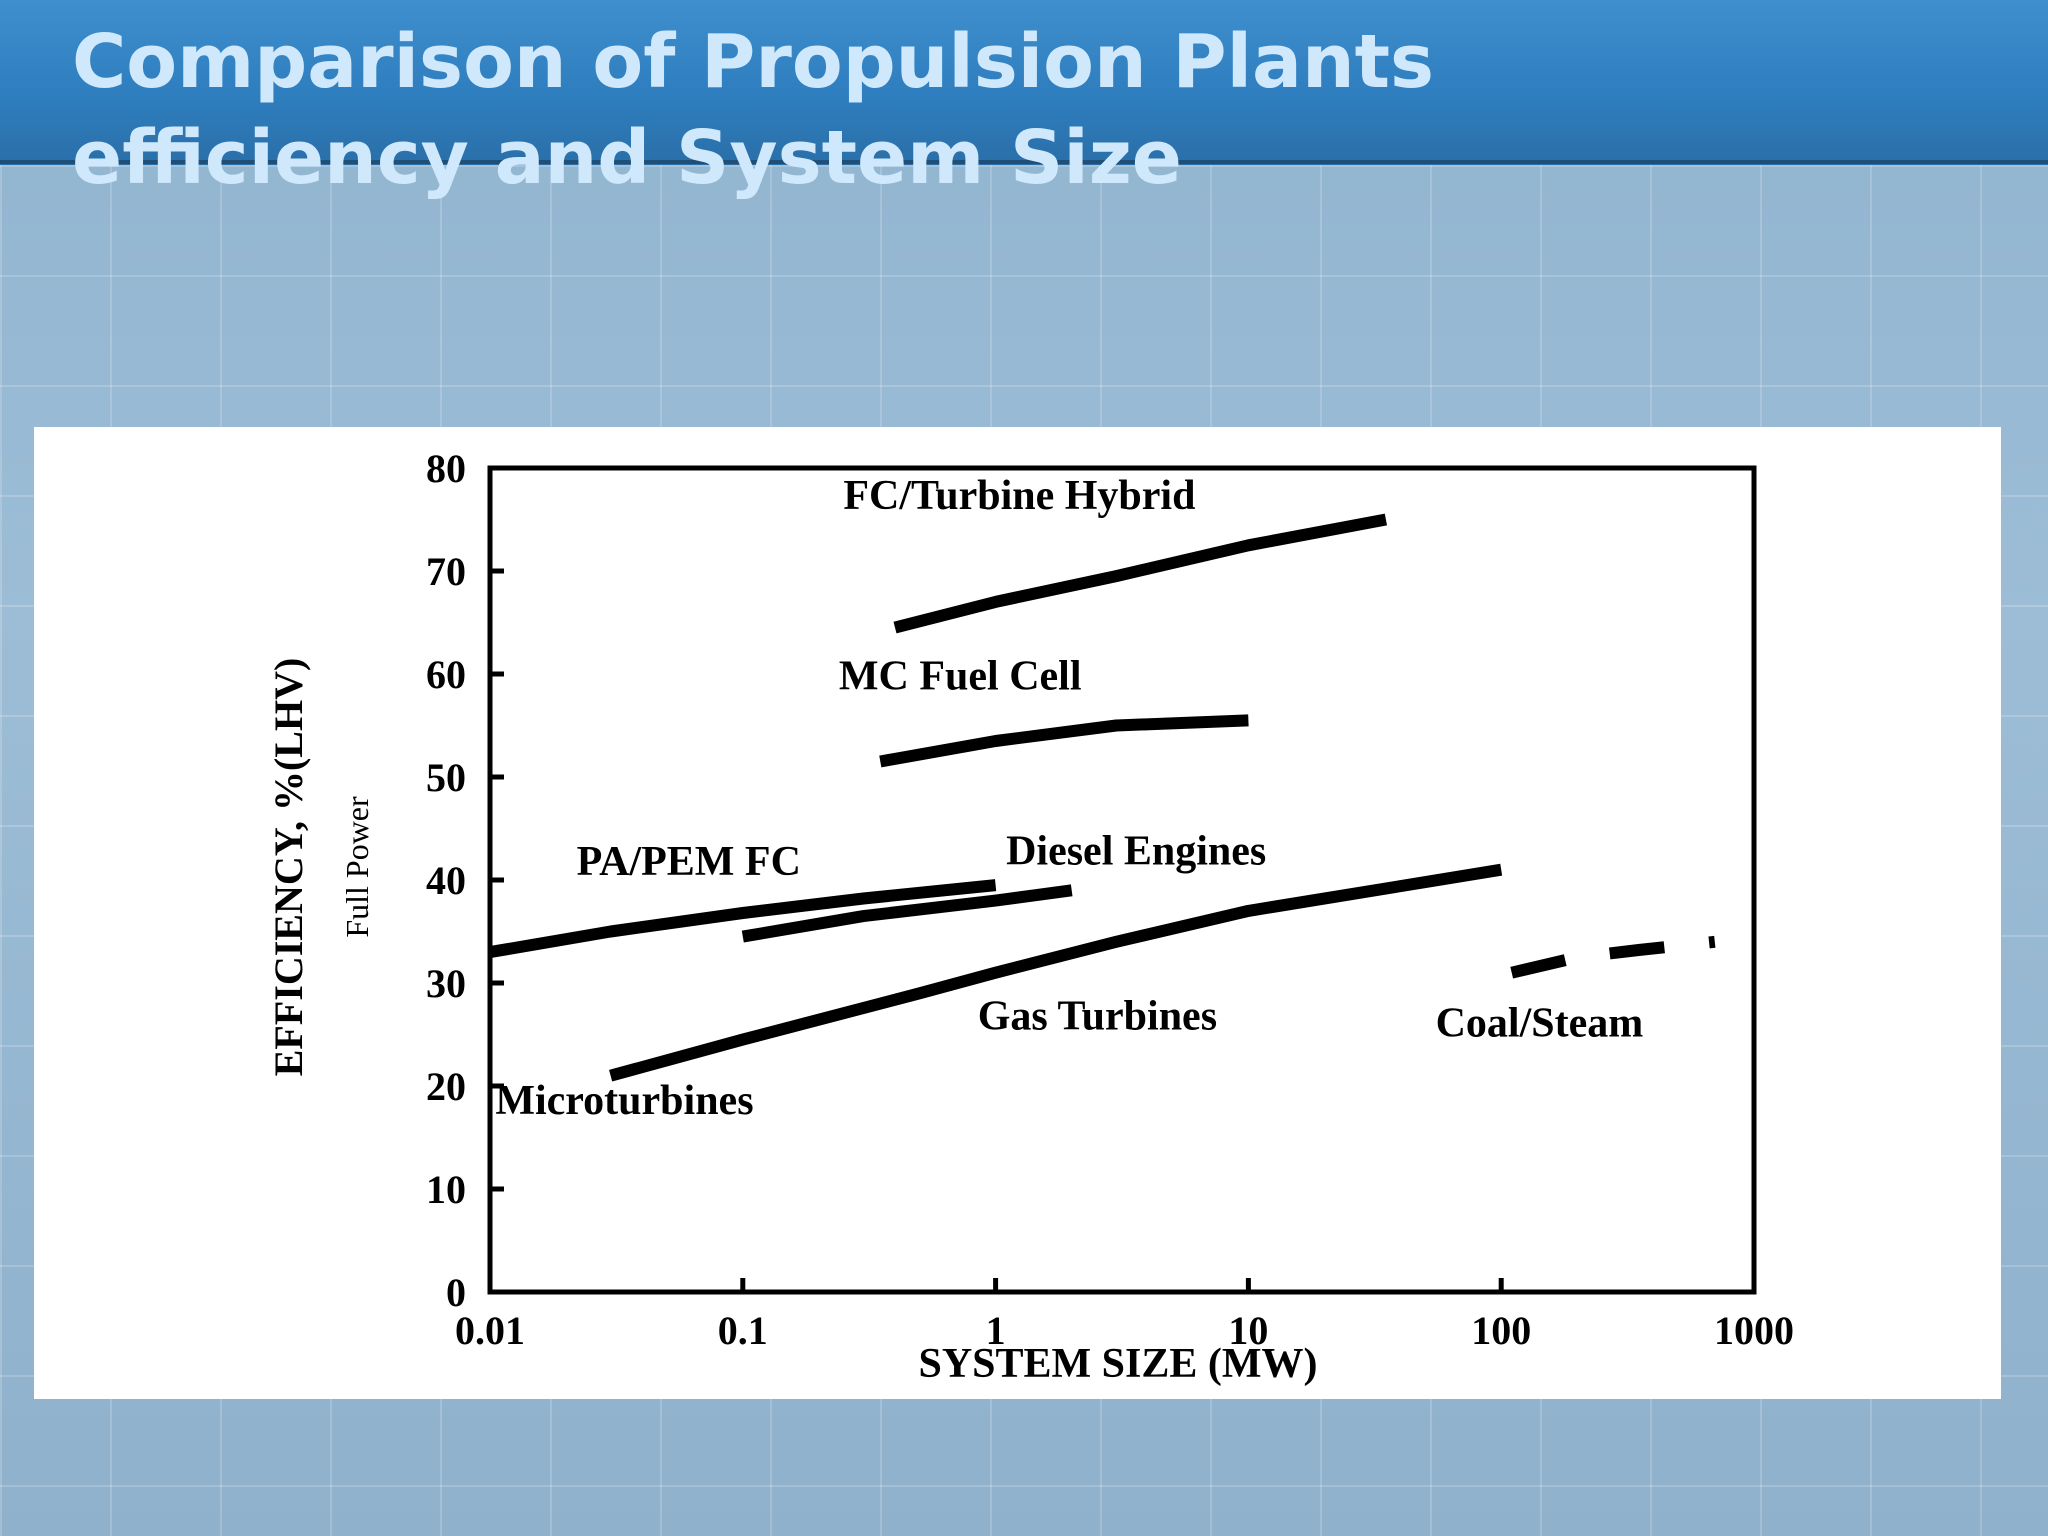 Image resolution: width=2048 pixels, height=1536 pixels. Describe the element at coordinates (357, 867) in the screenshot. I see `y-axis-sublabel: Full Power` at that location.